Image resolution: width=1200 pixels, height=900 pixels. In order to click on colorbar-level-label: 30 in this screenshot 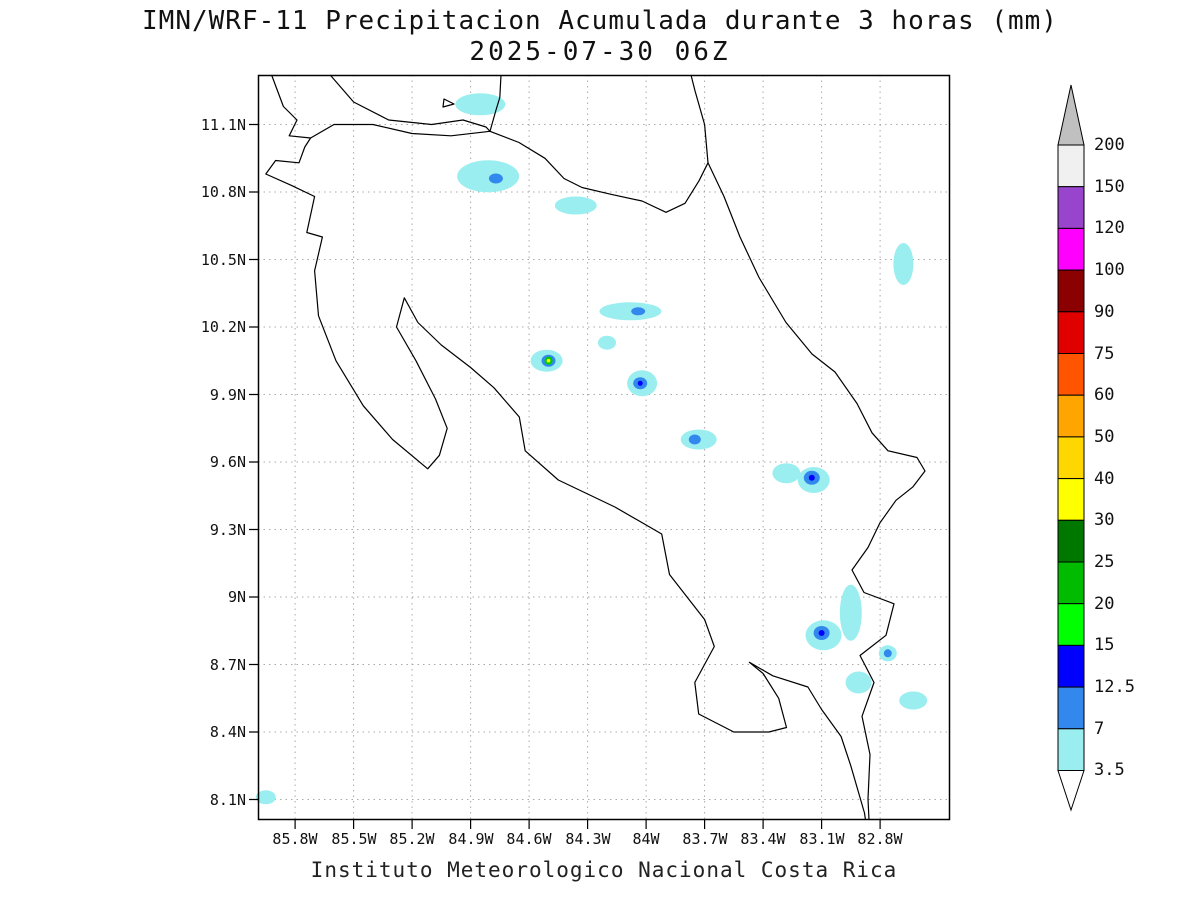, I will do `click(1104, 520)`.